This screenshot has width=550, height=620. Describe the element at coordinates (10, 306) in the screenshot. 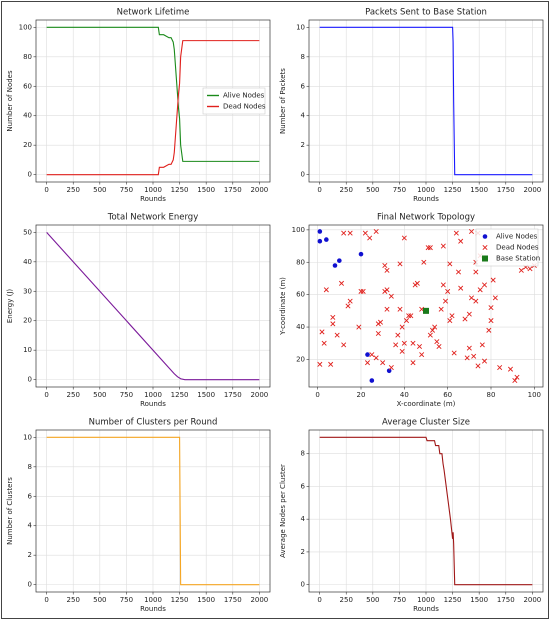

I see `y-axis-label: Energy (J)` at that location.